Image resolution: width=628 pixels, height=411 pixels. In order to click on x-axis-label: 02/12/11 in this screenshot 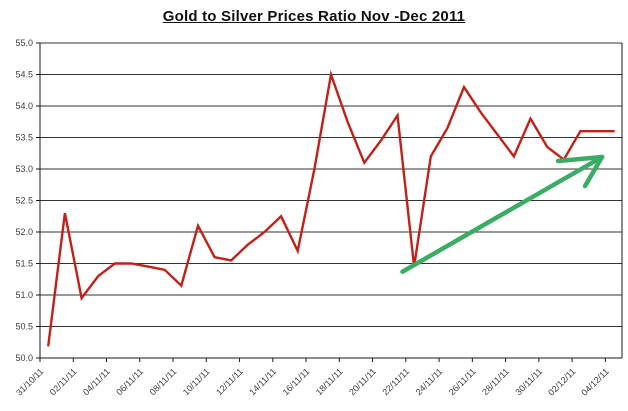, I will do `click(561, 381)`.